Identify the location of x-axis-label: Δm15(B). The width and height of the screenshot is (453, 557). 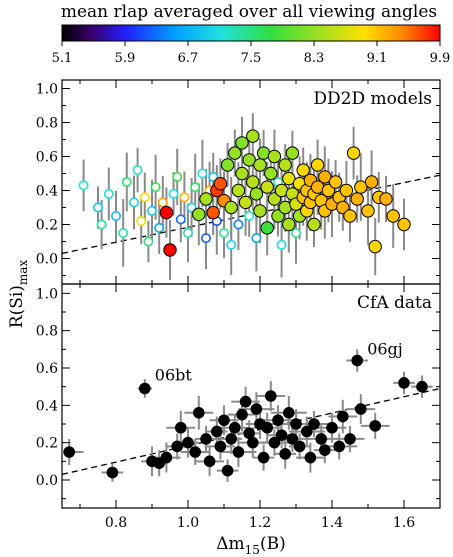
(250, 545).